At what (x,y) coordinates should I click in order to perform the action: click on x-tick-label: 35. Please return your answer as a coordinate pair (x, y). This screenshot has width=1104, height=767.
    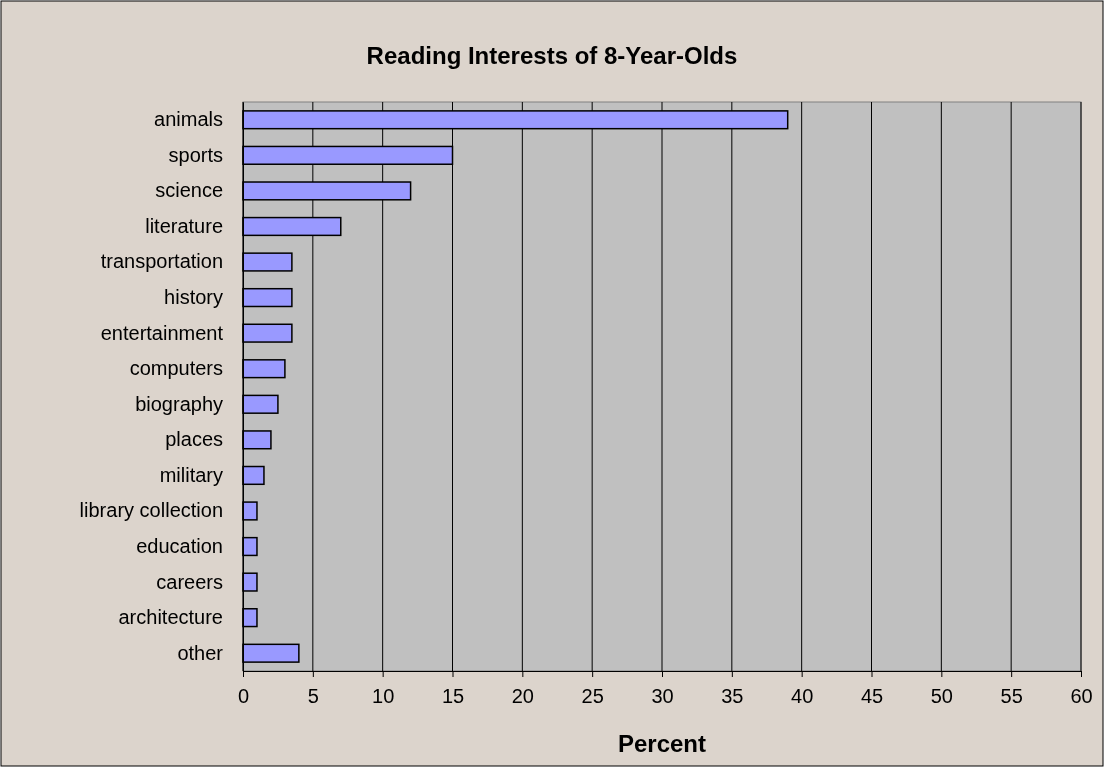
    Looking at the image, I should click on (732, 696).